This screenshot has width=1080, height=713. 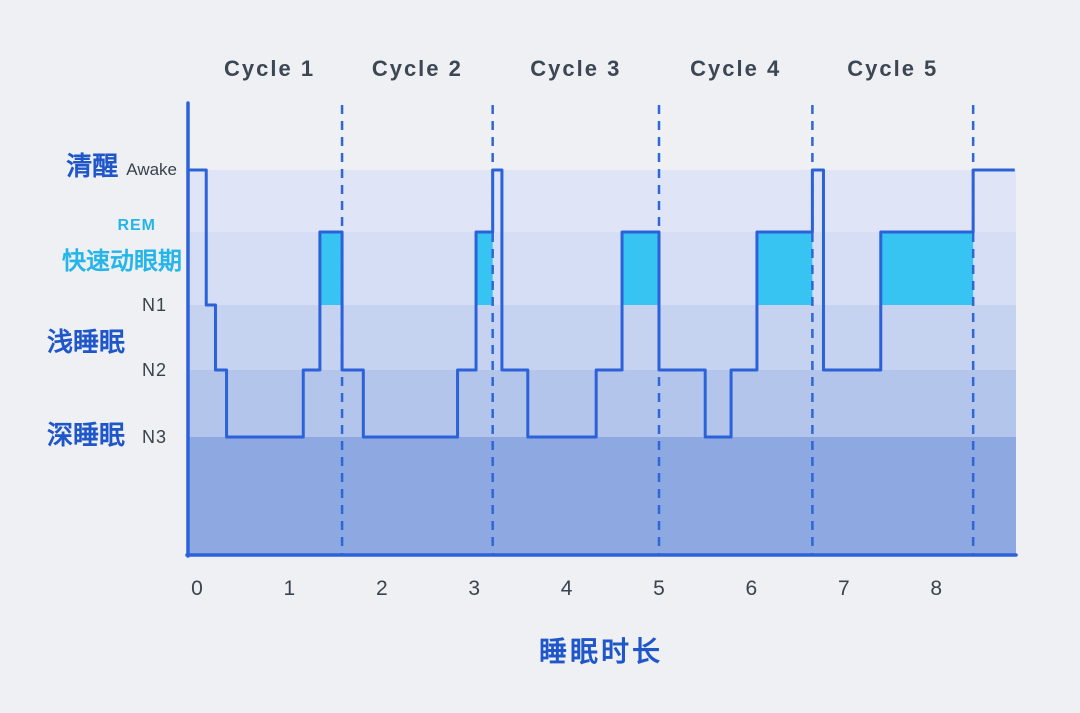 What do you see at coordinates (602, 496) in the screenshot?
I see `stage-band-n3` at bounding box center [602, 496].